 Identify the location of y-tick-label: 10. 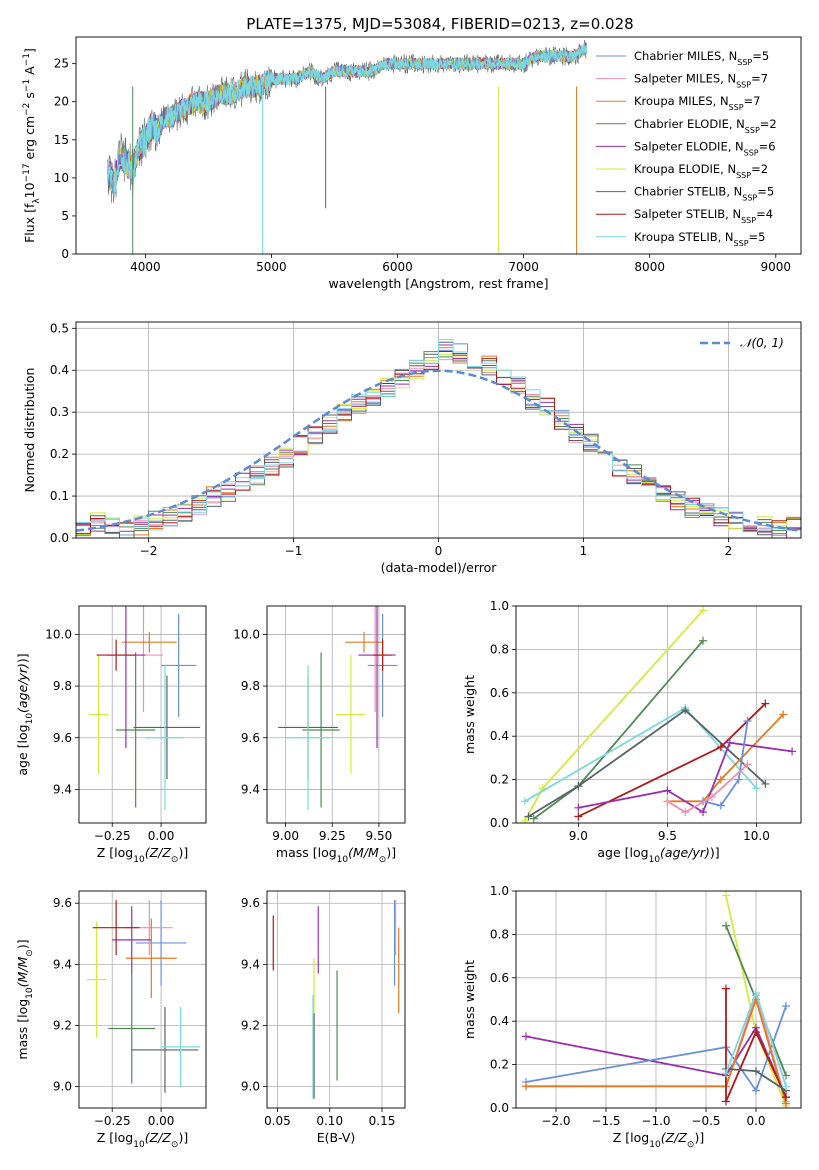
(61, 178).